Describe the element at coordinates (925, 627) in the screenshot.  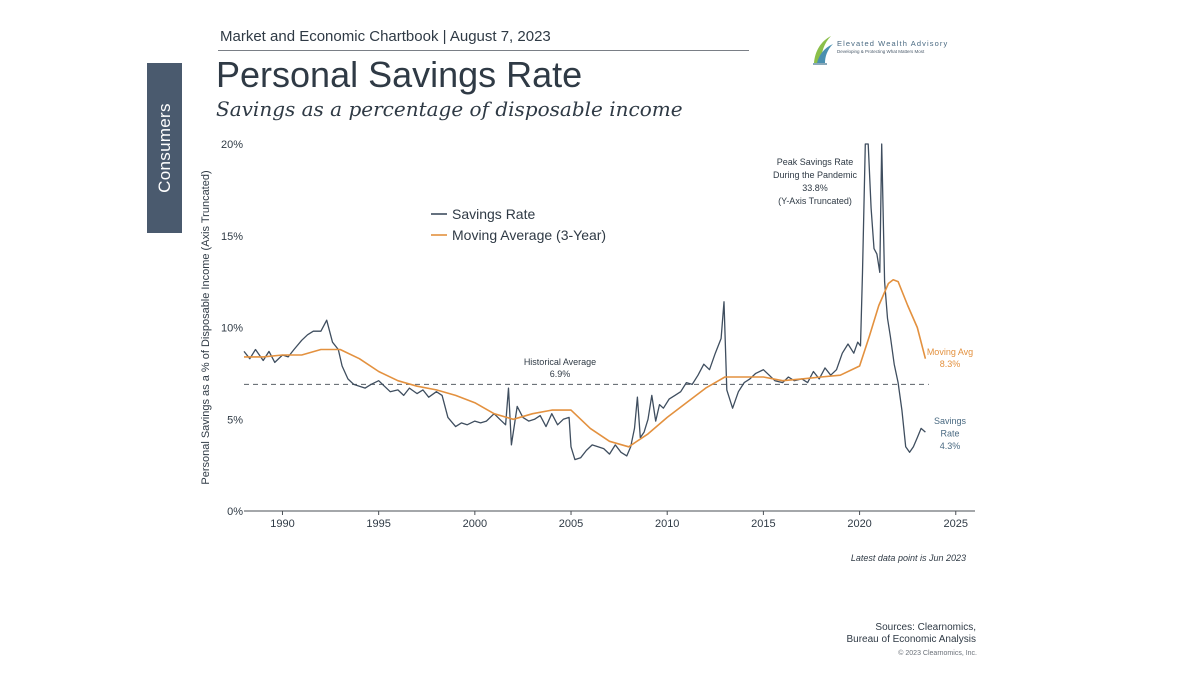
I see `sources-line-1: Sources: Clearnomics,` at that location.